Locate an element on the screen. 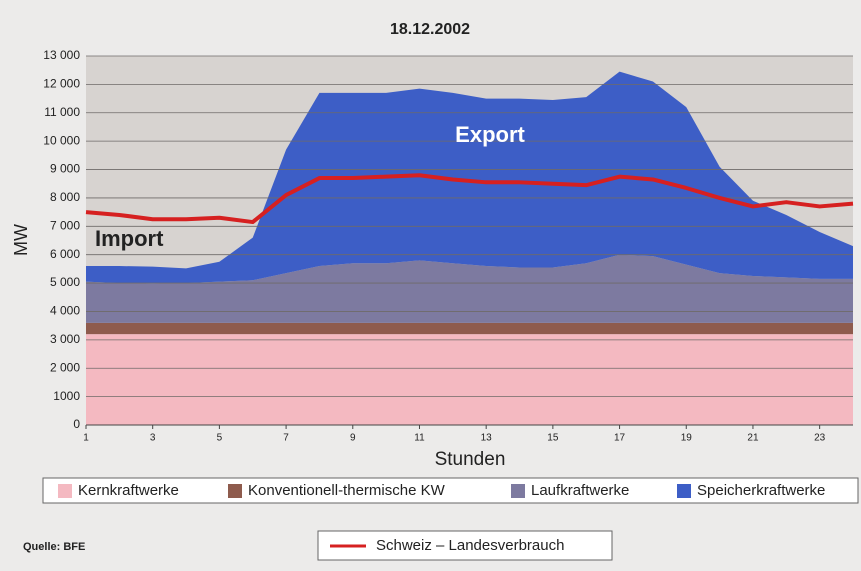 The width and height of the screenshot is (861, 571). y-tick-label: 10 000 is located at coordinates (61, 140).